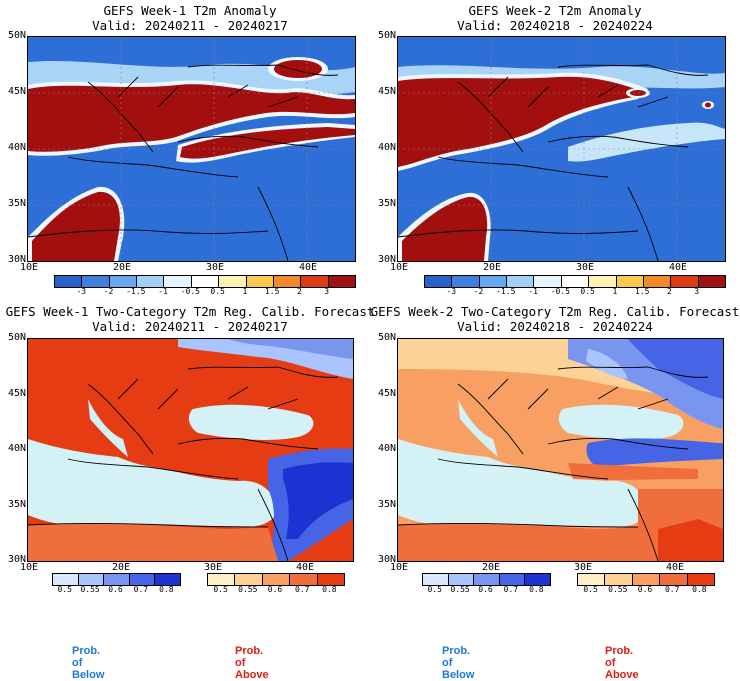 This screenshot has height=681, width=740. What do you see at coordinates (555, 10) in the screenshot?
I see `panel-title-main: GEFS Week-2 T2m Anomaly` at bounding box center [555, 10].